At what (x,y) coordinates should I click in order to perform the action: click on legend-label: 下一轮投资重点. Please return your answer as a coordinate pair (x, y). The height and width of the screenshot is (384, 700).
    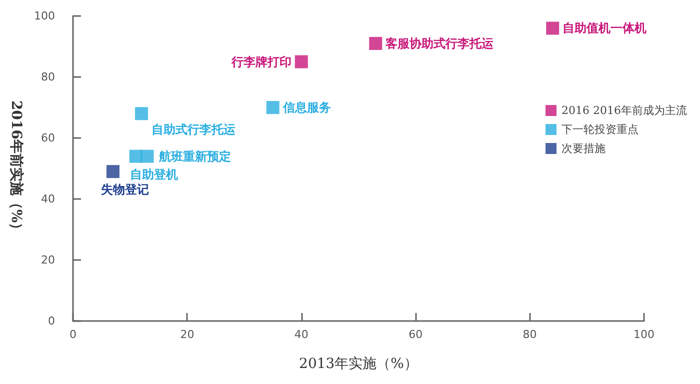
    Looking at the image, I should click on (600, 129).